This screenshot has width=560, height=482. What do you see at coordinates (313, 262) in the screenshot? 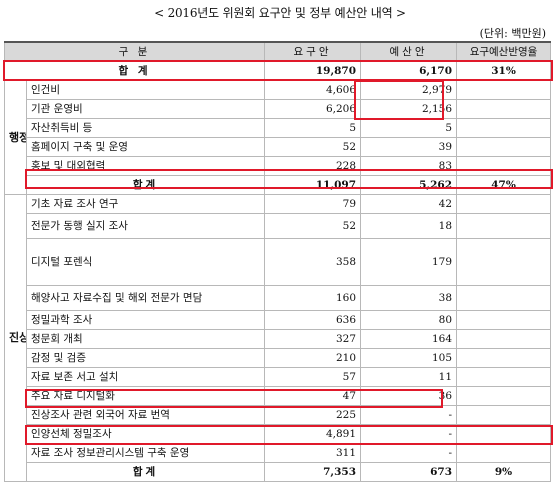
I see `row-request: 358` at bounding box center [313, 262].